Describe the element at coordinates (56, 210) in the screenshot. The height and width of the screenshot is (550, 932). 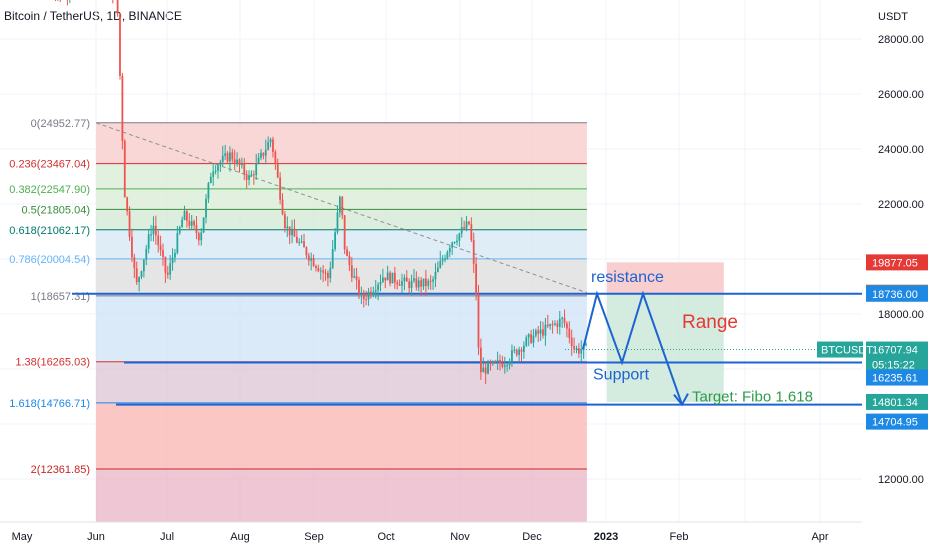
I see `fib-level-label: 0.5(21805.04)` at that location.